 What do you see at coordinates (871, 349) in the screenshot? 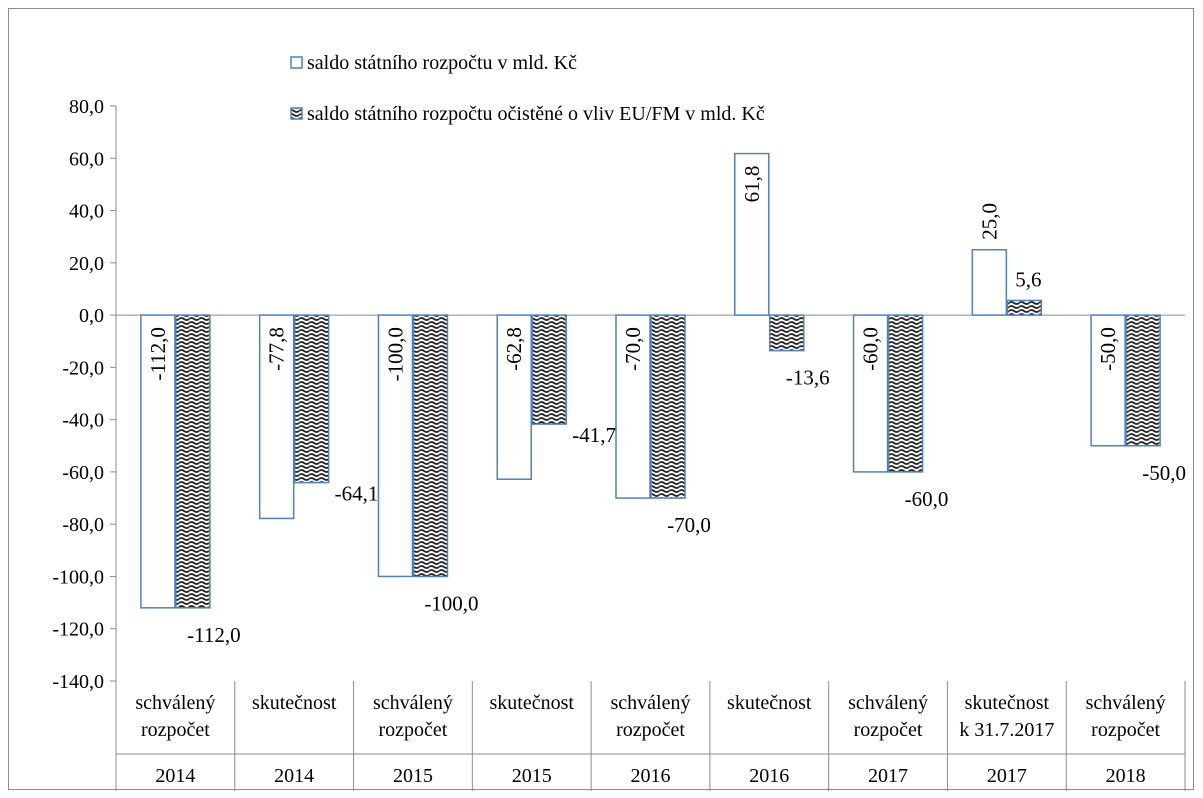
I see `data-label-series-1: -60,0` at bounding box center [871, 349].